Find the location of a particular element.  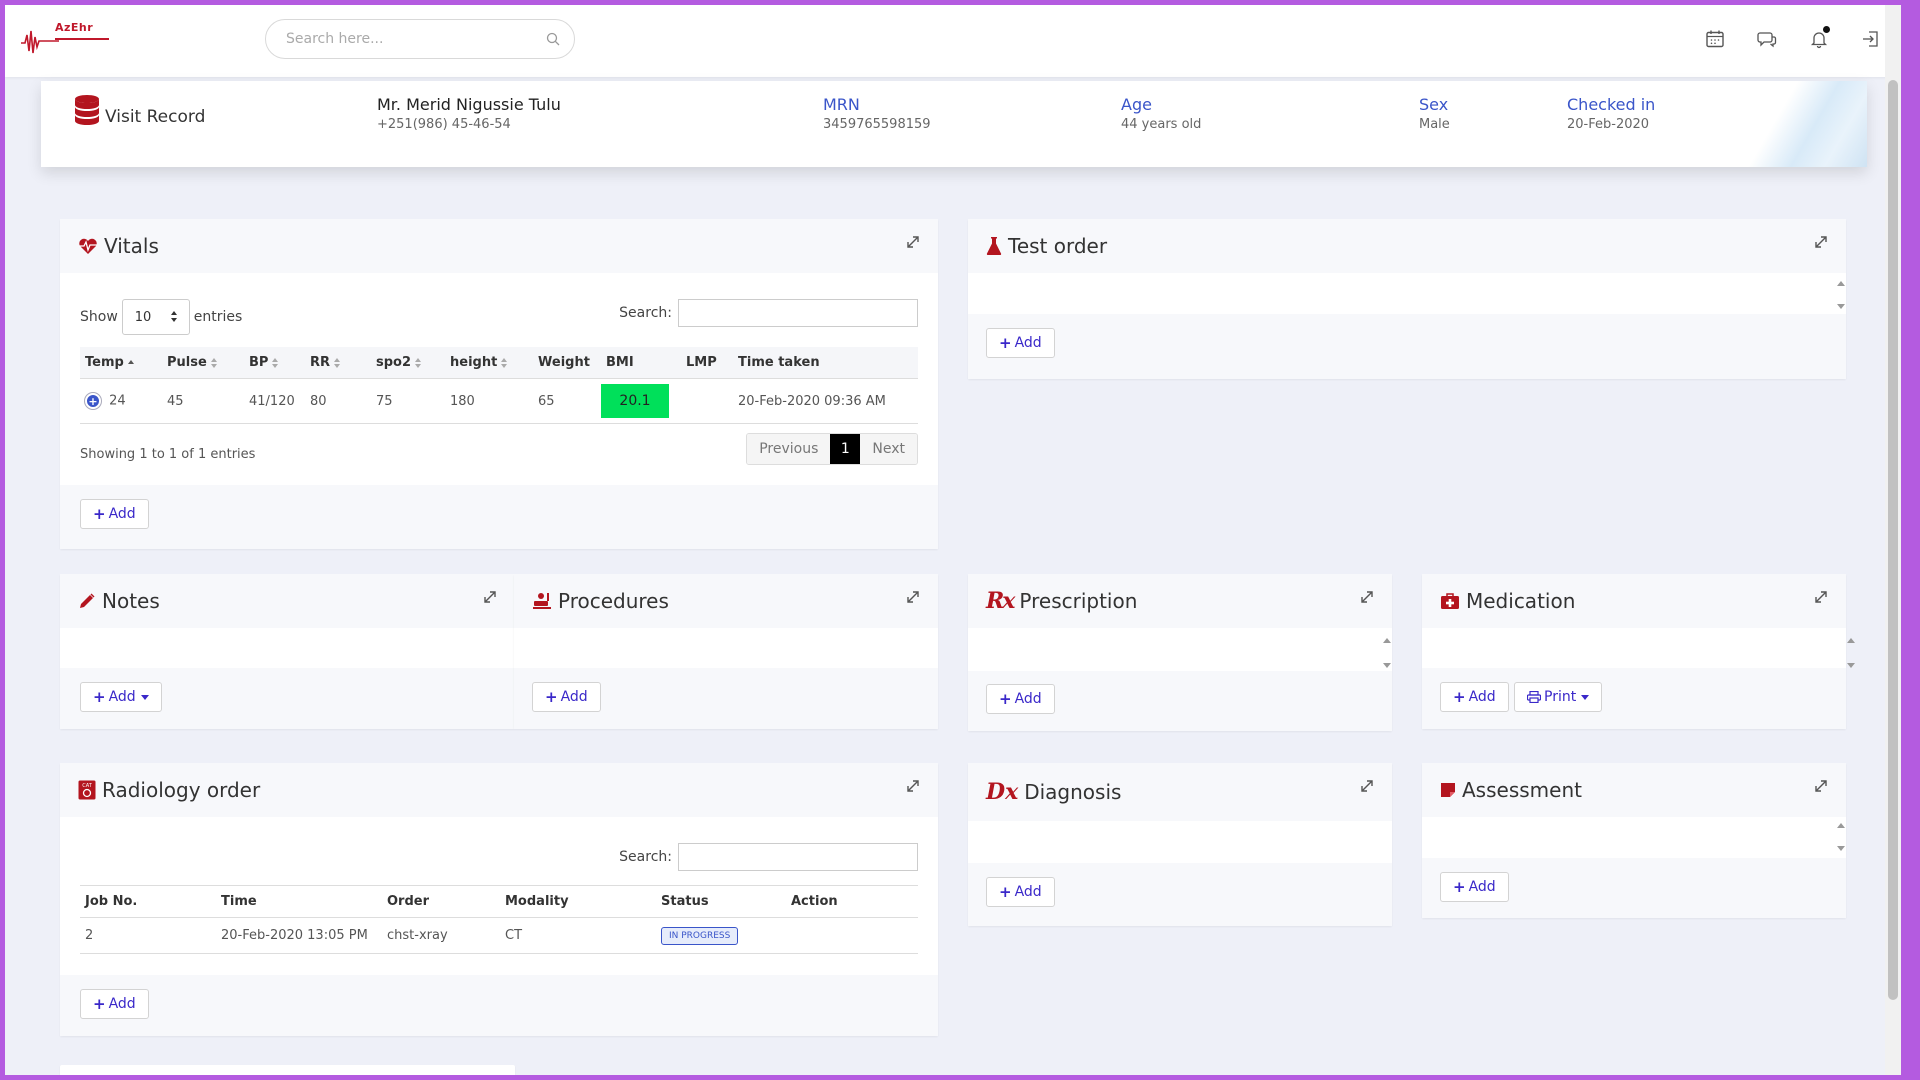

bmi-cell: 20.1 is located at coordinates (641, 401).